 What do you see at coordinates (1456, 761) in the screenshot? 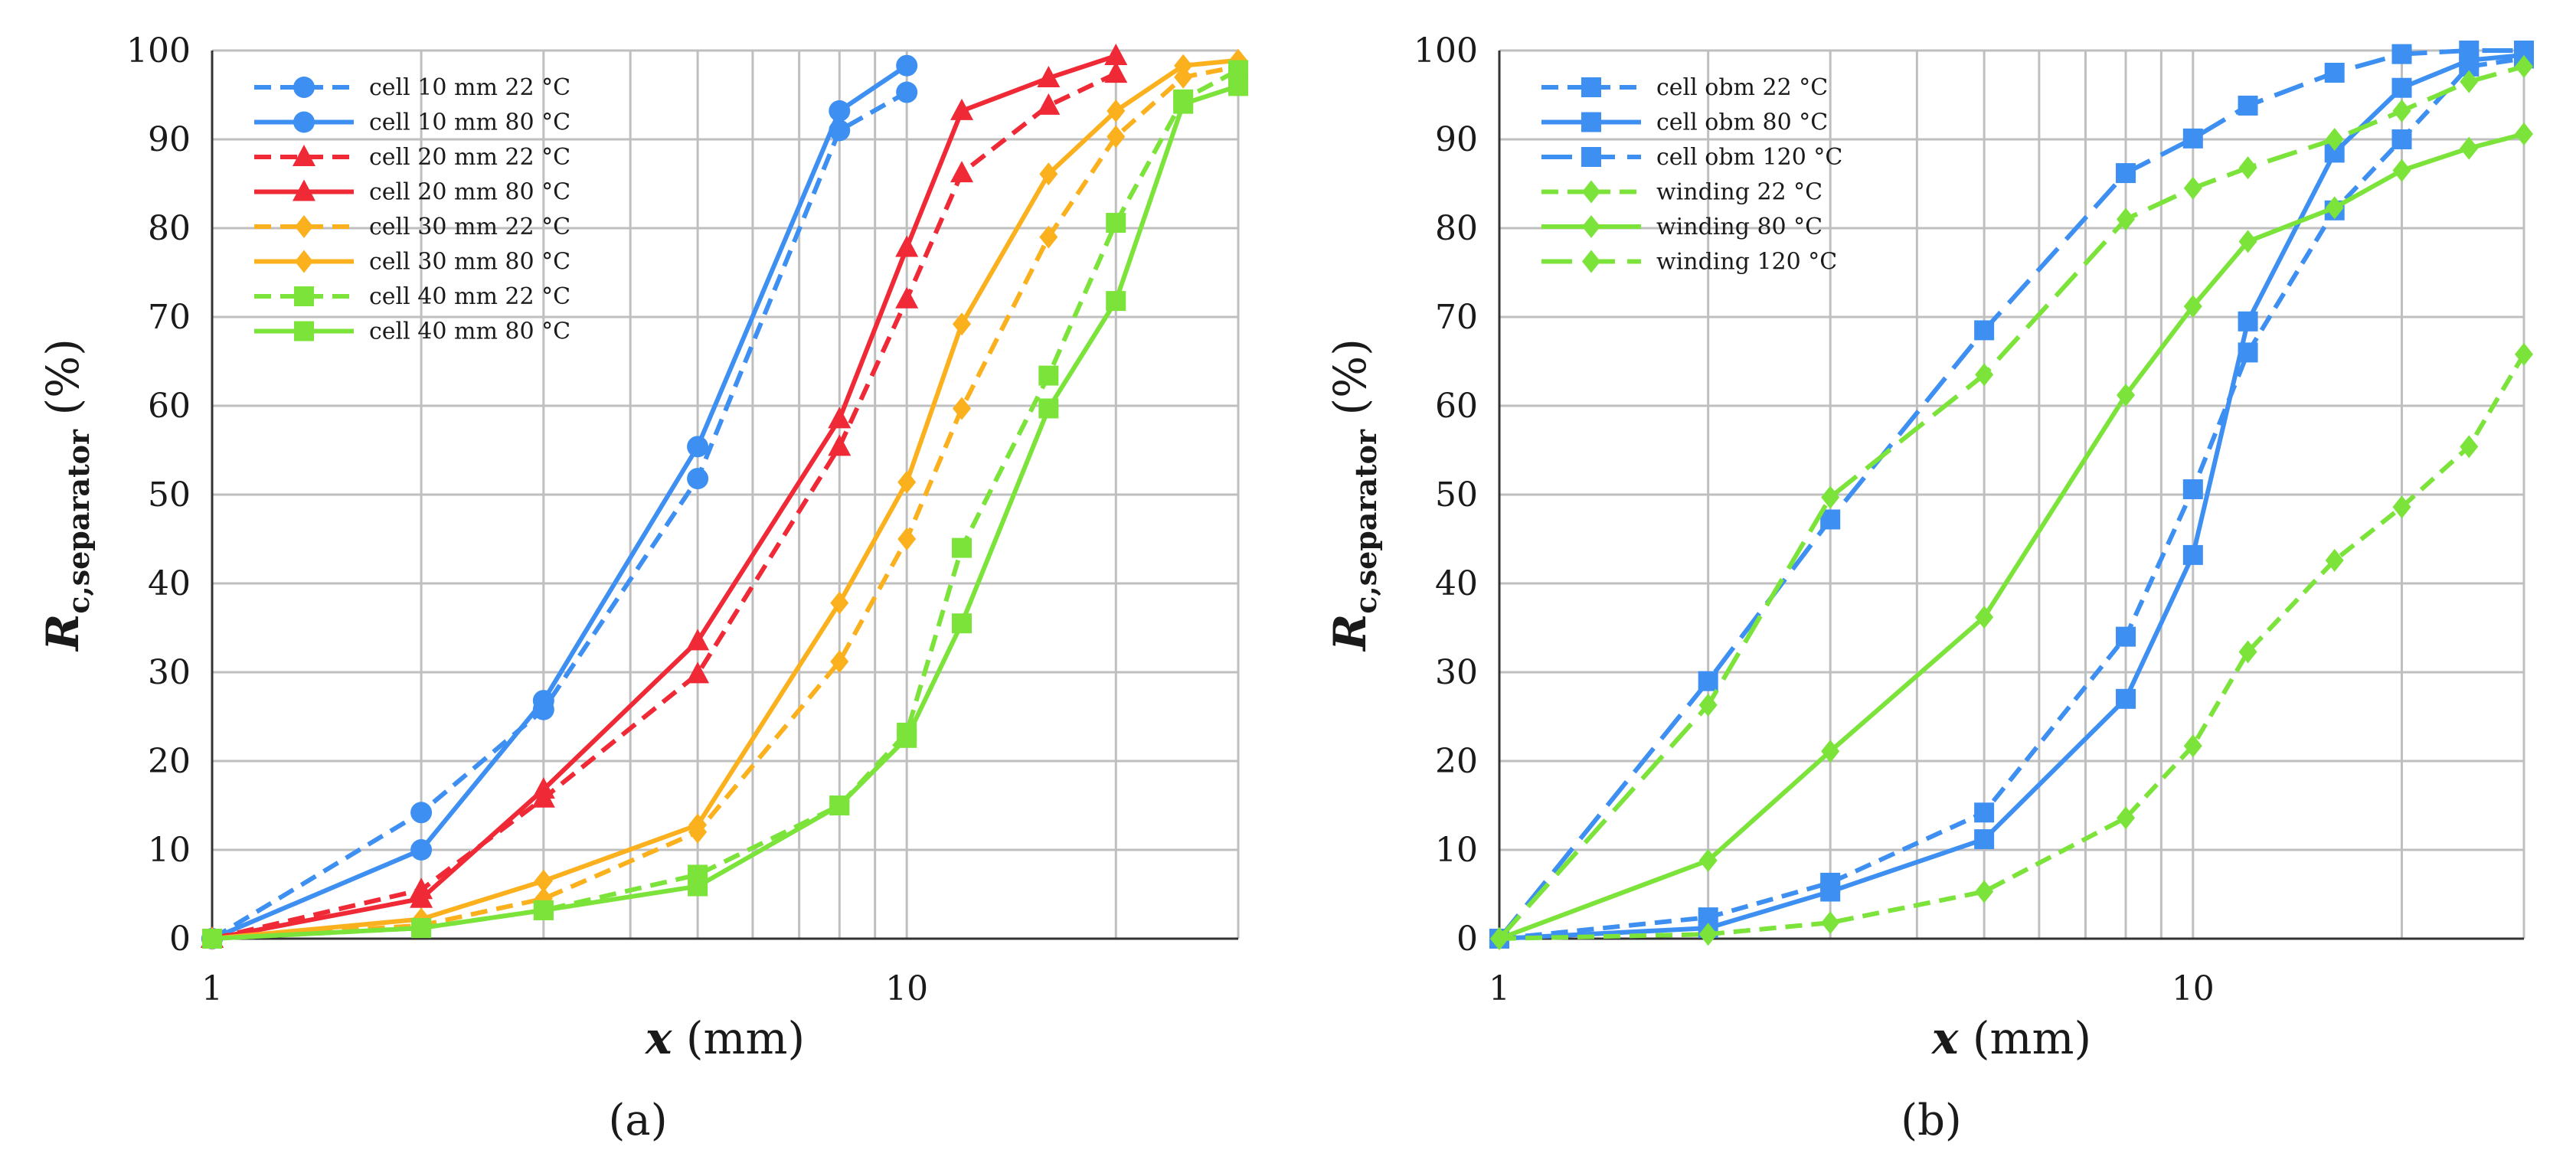
I see `panel-b-y-tick-label: 20` at bounding box center [1456, 761].